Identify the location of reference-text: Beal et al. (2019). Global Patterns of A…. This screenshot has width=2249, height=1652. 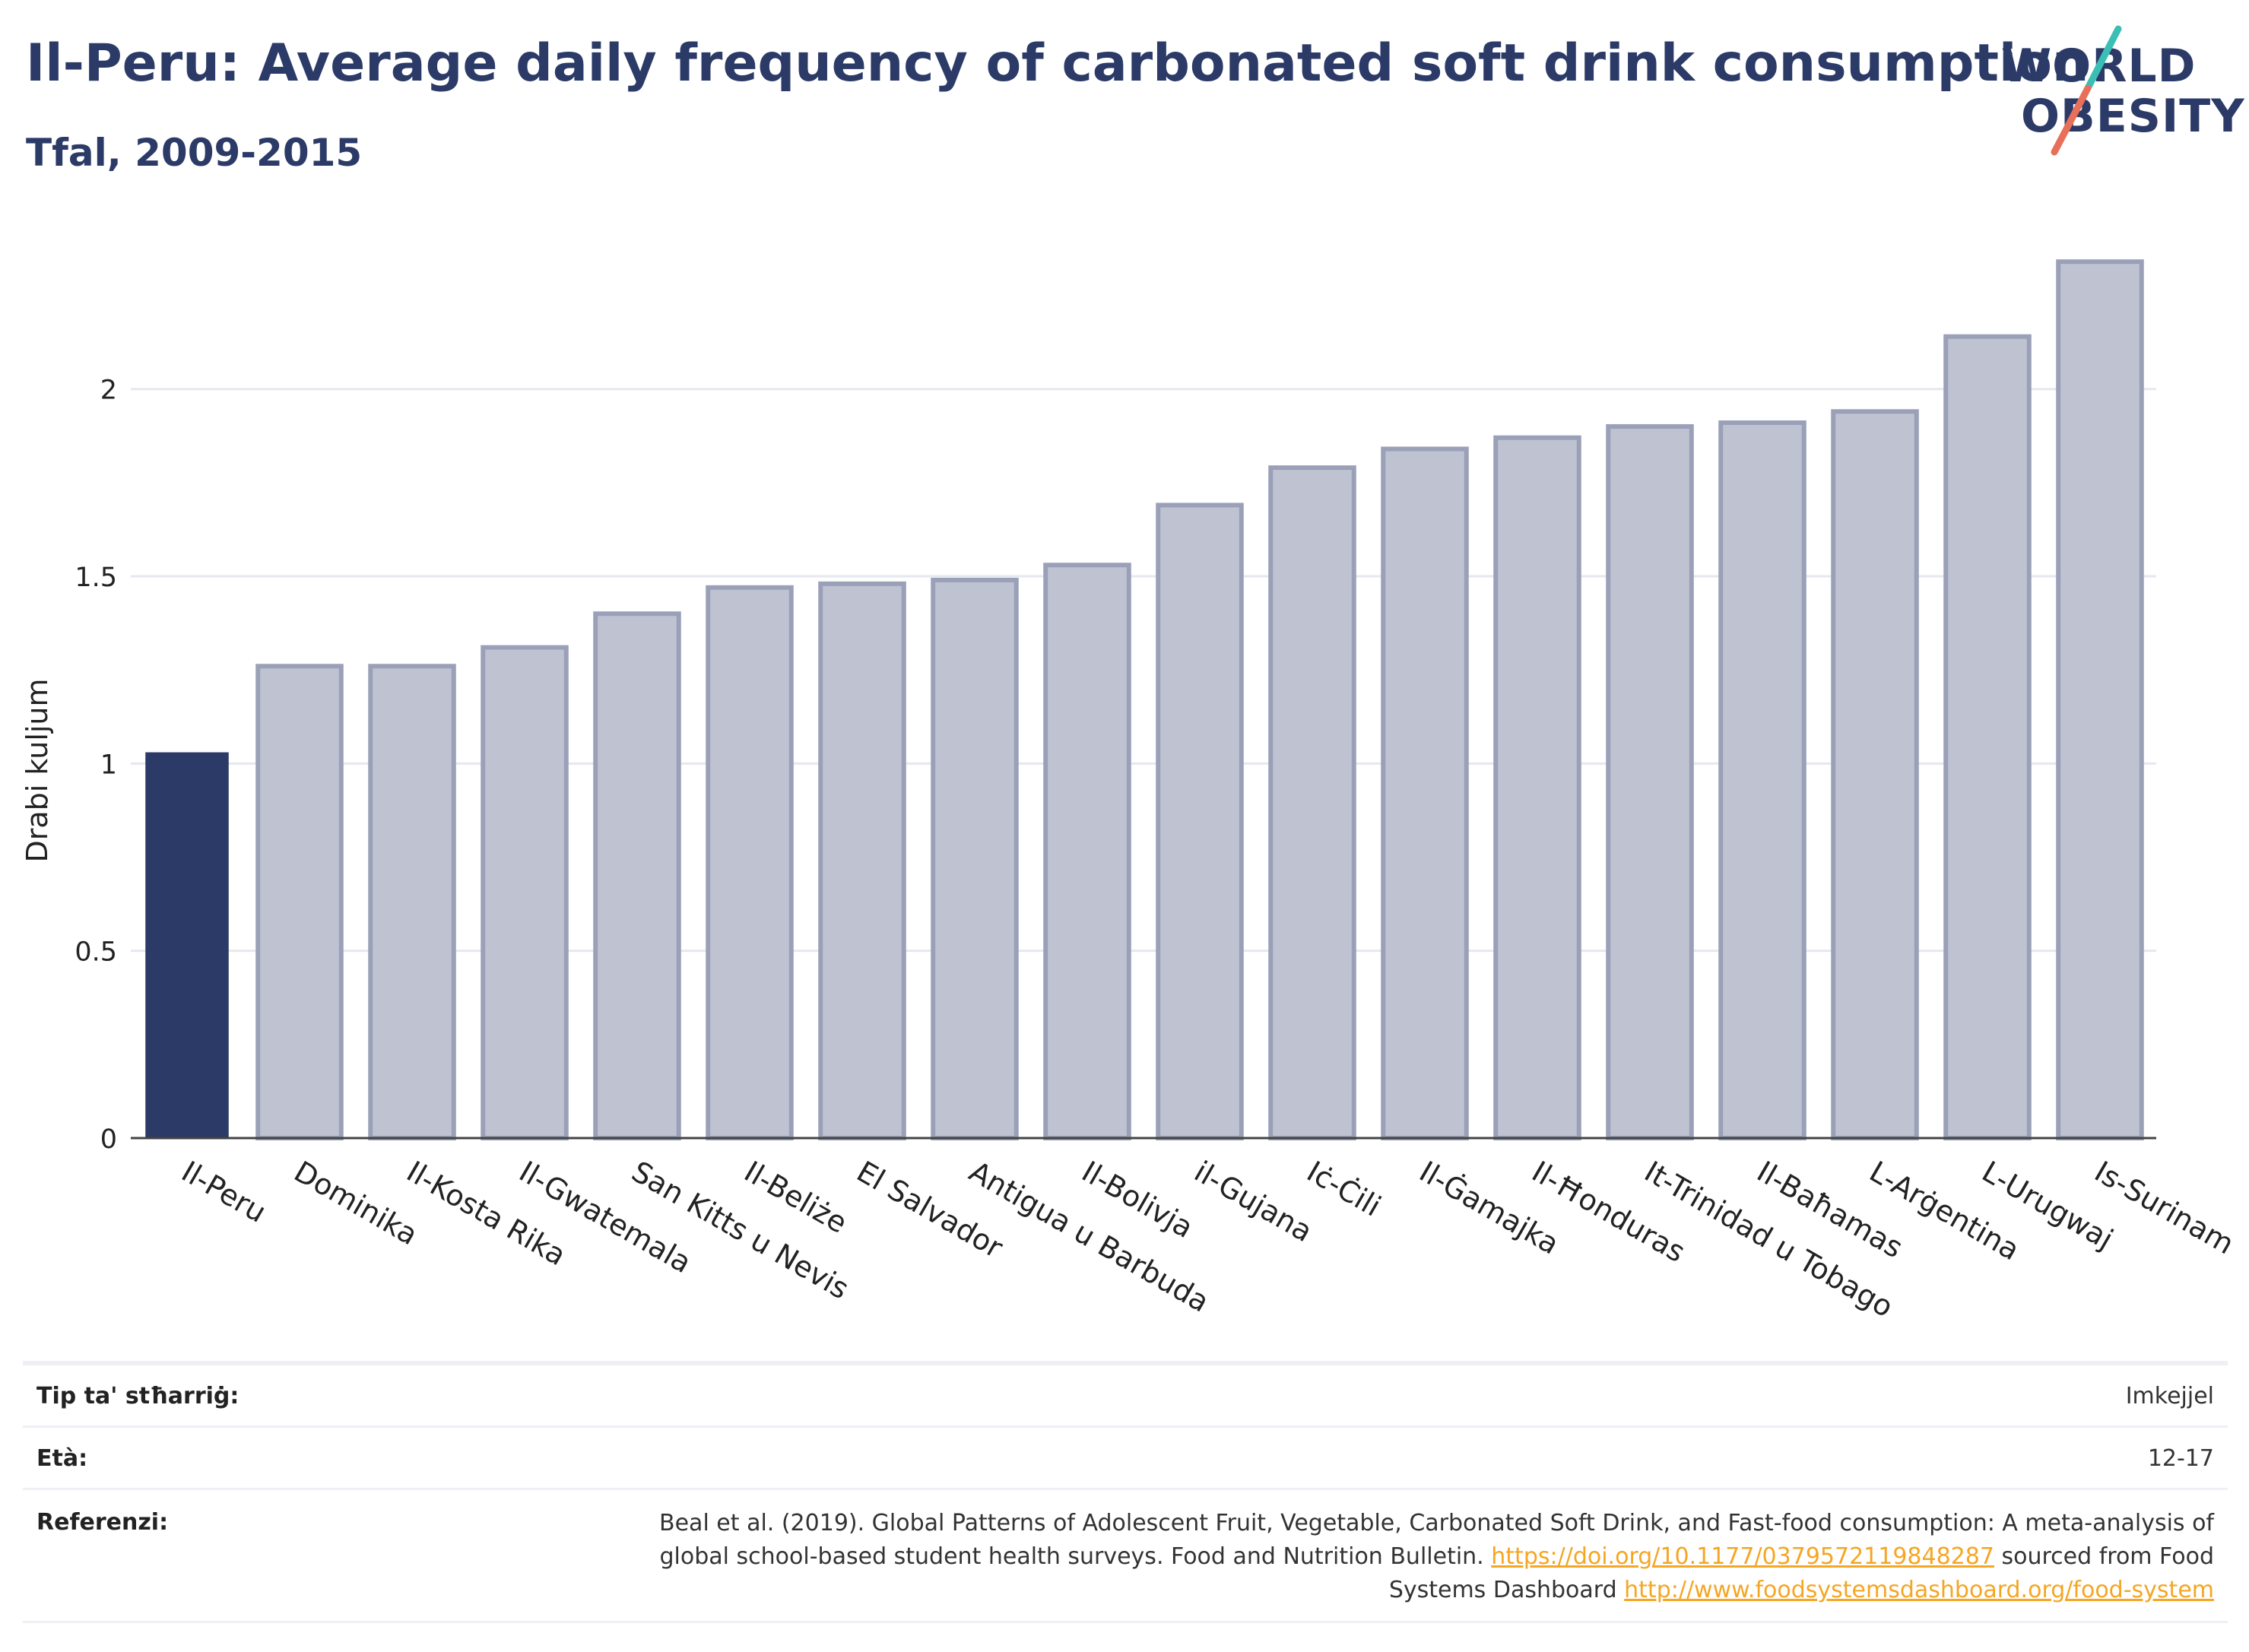
(1415, 1557).